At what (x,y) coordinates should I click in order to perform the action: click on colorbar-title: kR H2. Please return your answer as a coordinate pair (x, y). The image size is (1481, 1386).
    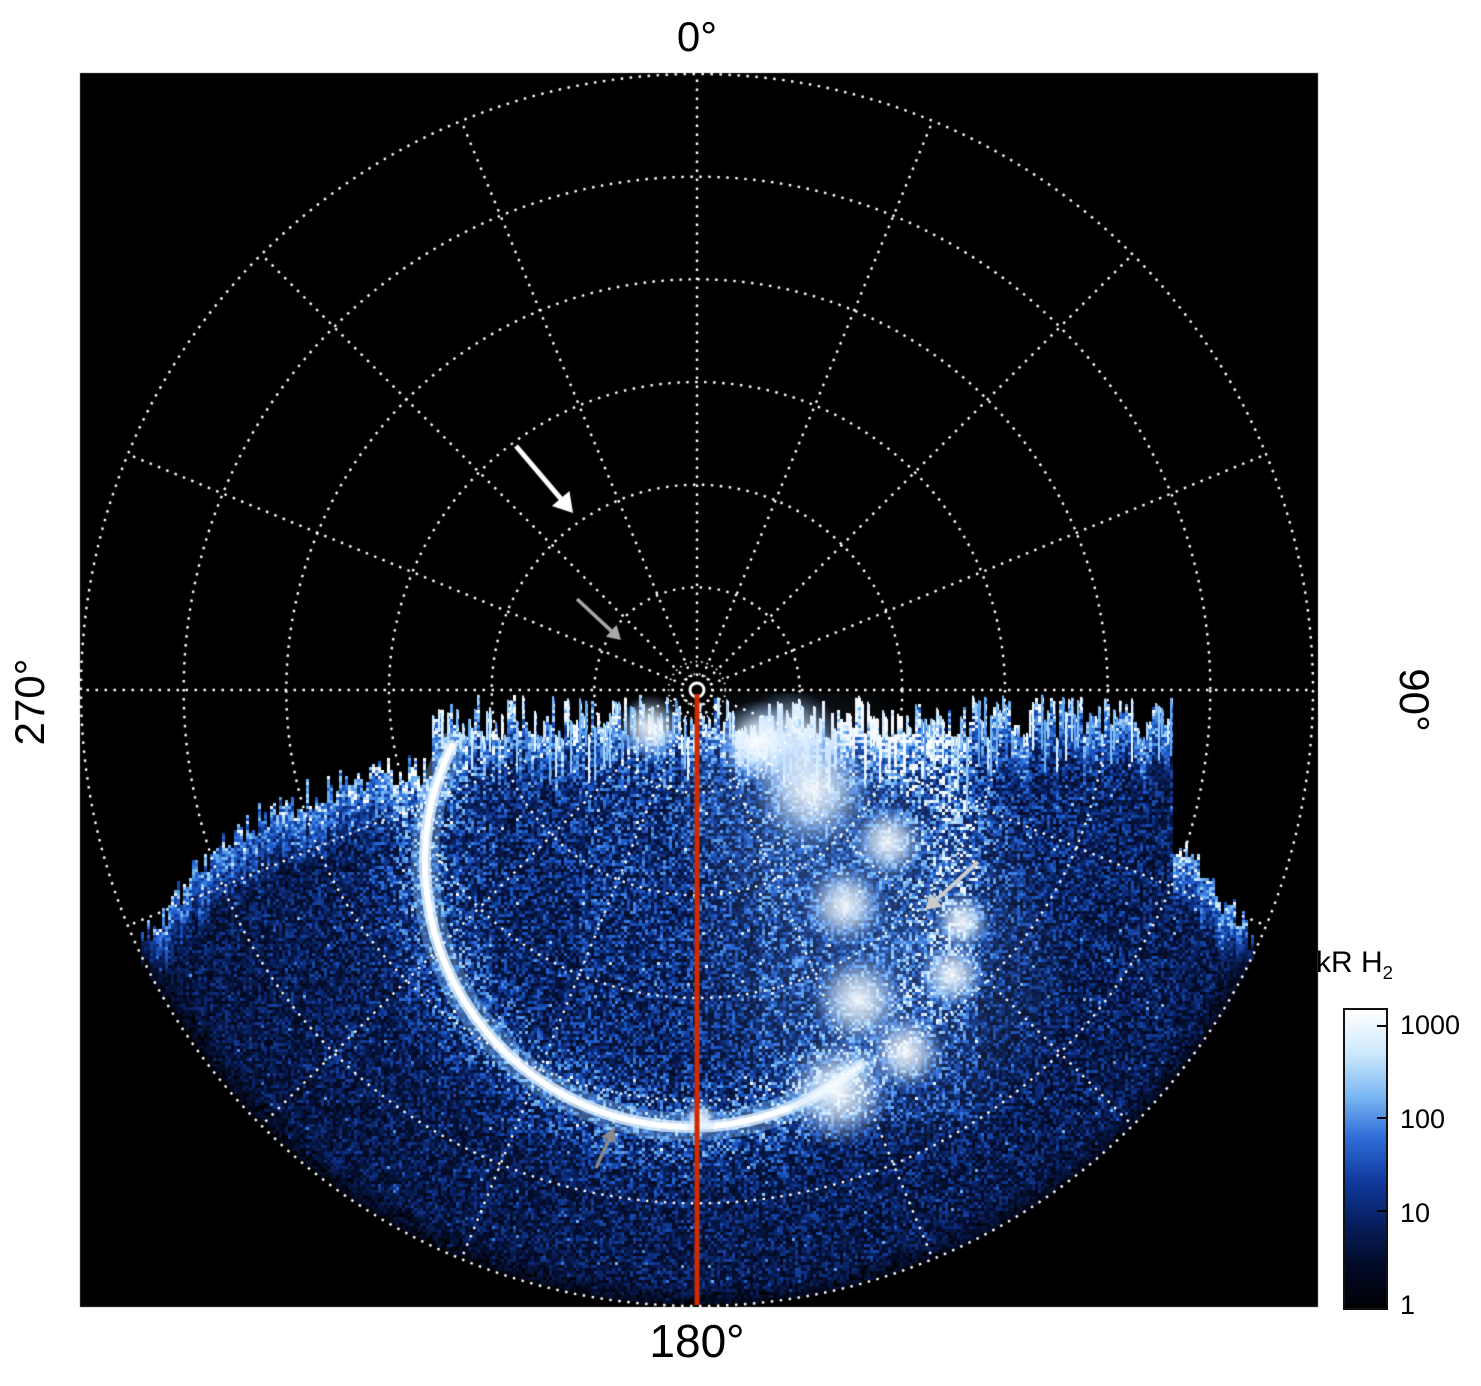
    Looking at the image, I should click on (1354, 965).